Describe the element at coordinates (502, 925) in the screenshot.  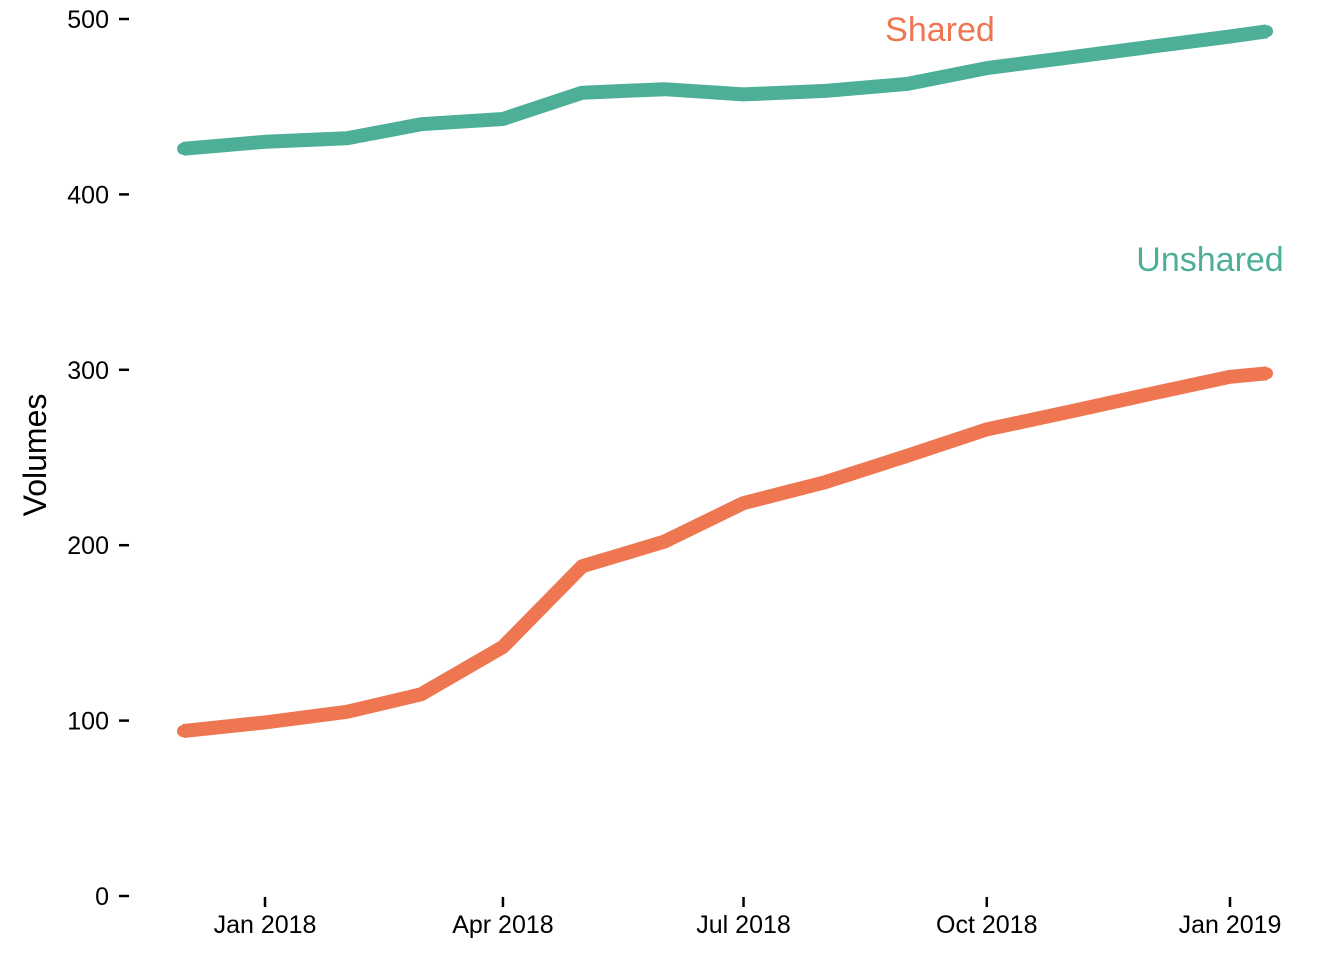
I see `x-tick-label: Apr 2018` at that location.